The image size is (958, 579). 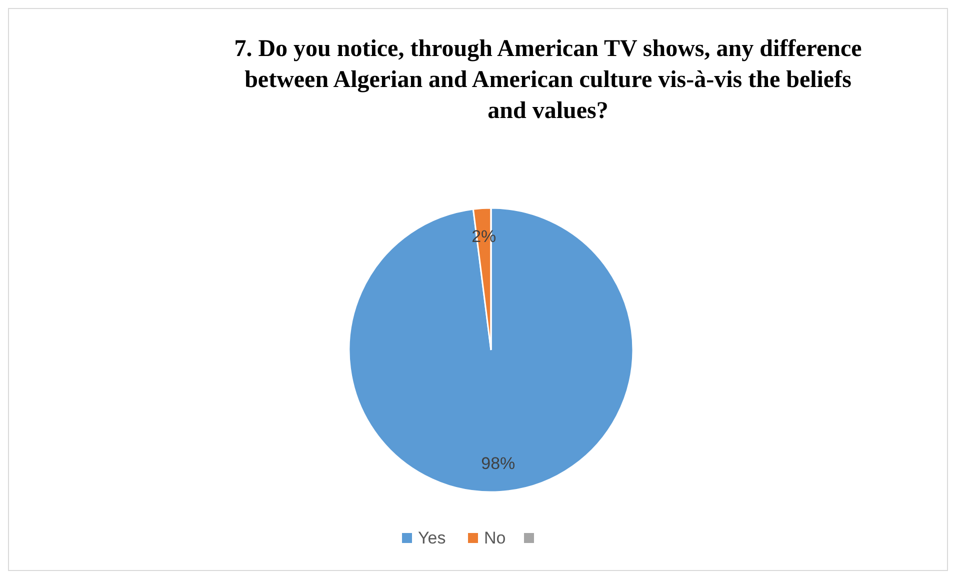 I want to click on legend-label: No, so click(x=495, y=538).